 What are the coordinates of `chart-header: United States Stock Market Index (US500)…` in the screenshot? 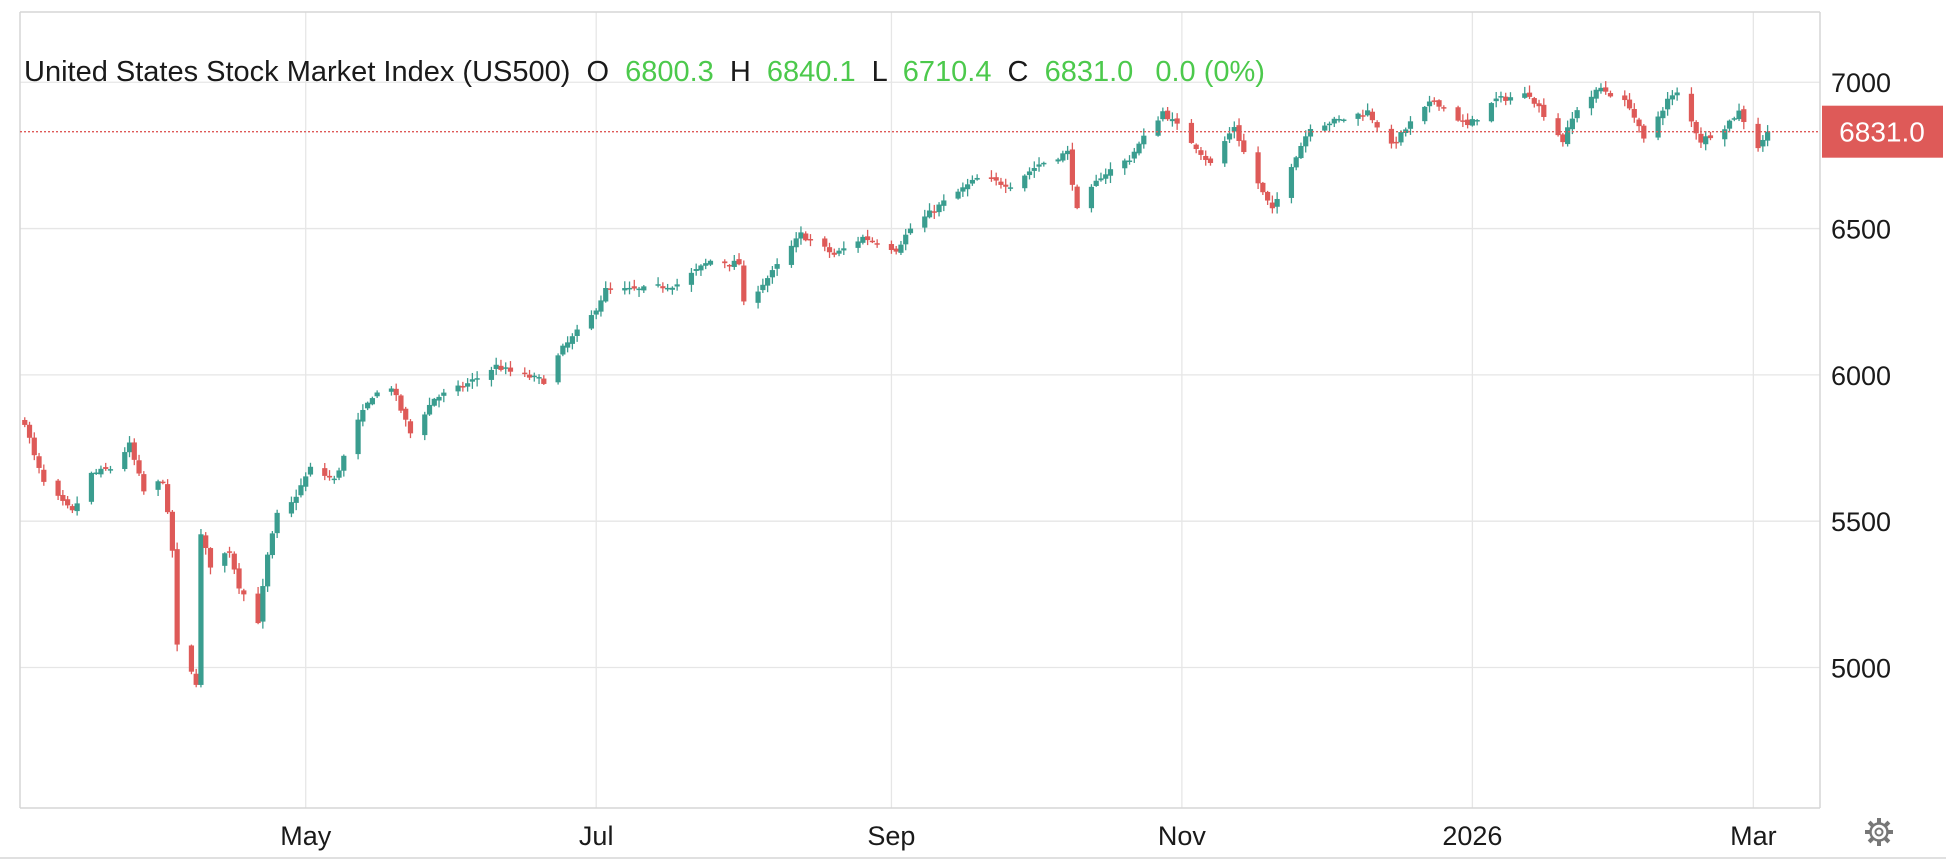 It's located at (644, 72).